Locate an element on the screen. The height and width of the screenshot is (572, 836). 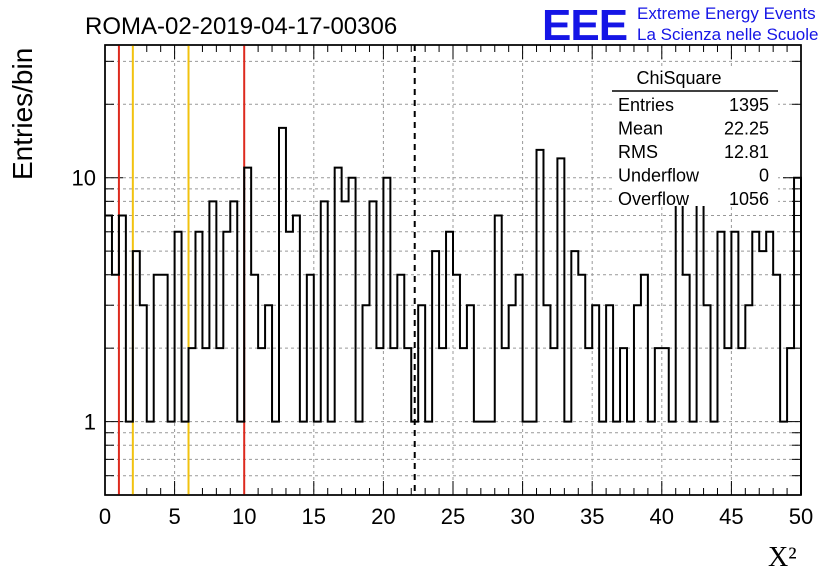
stats-row-value: 1395 is located at coordinates (749, 105).